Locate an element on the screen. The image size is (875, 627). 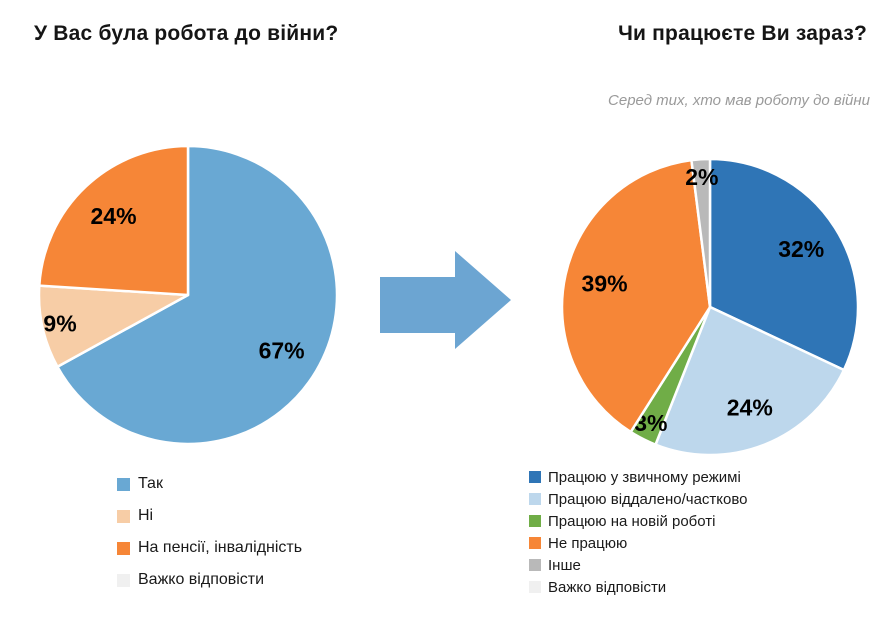
legend-item: Працюю у звичному режимі is located at coordinates (638, 477).